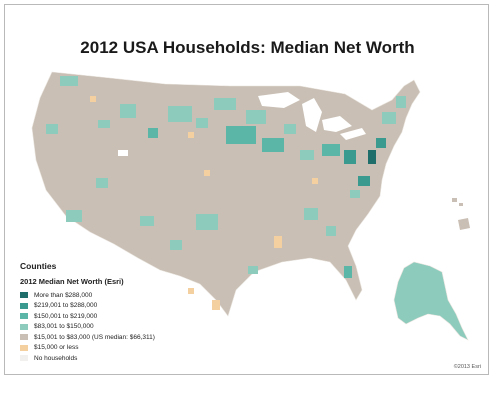 This screenshot has width=495, height=400. What do you see at coordinates (56, 348) in the screenshot?
I see `legend-label: $15,000 or less` at bounding box center [56, 348].